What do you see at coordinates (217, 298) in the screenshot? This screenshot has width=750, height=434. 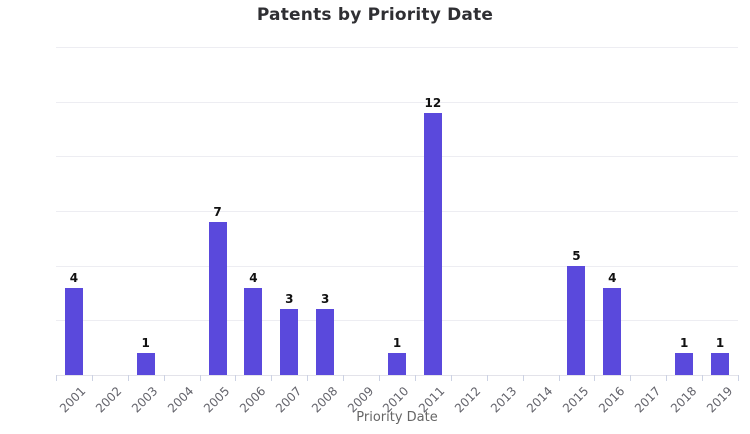 I see `bar-2005` at bounding box center [217, 298].